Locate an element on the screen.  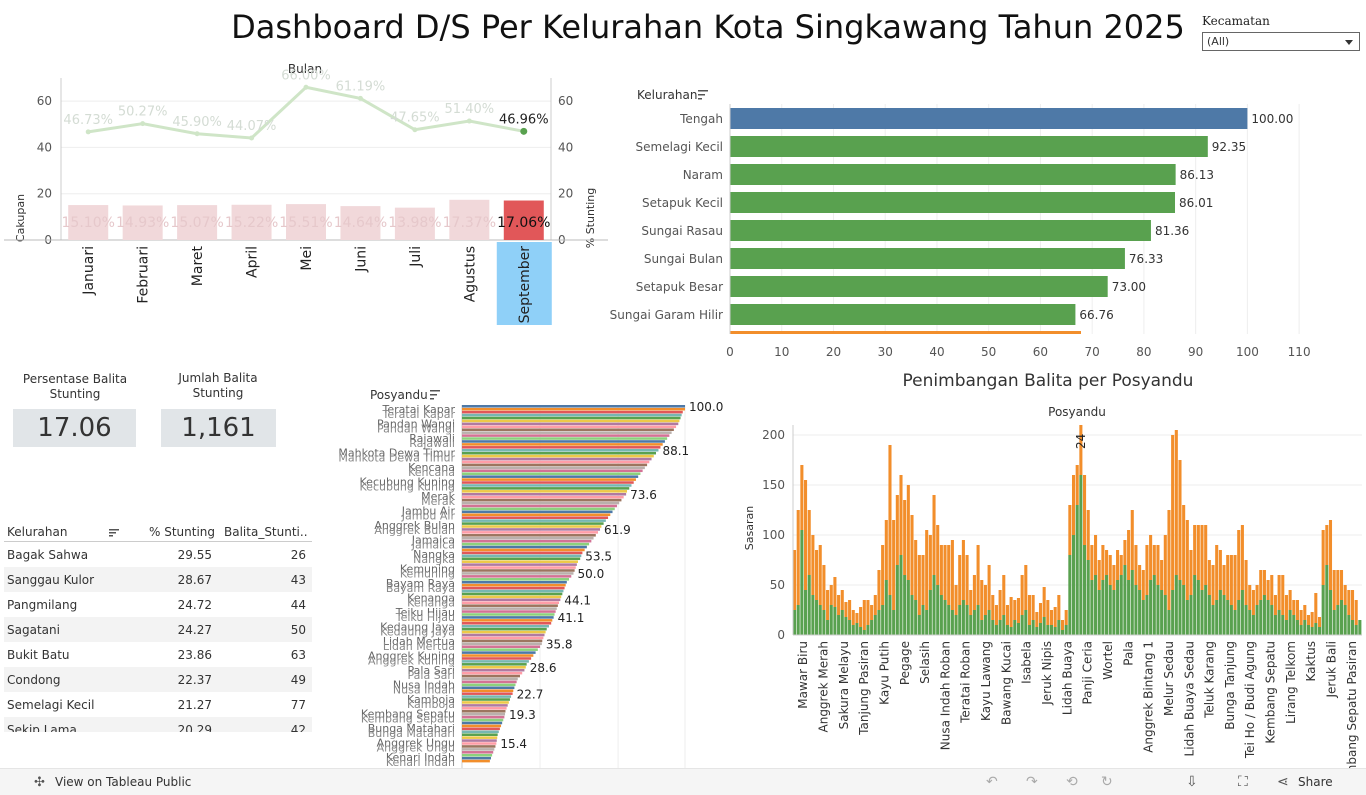
cell-stunting: 20.29 is located at coordinates (194, 727).